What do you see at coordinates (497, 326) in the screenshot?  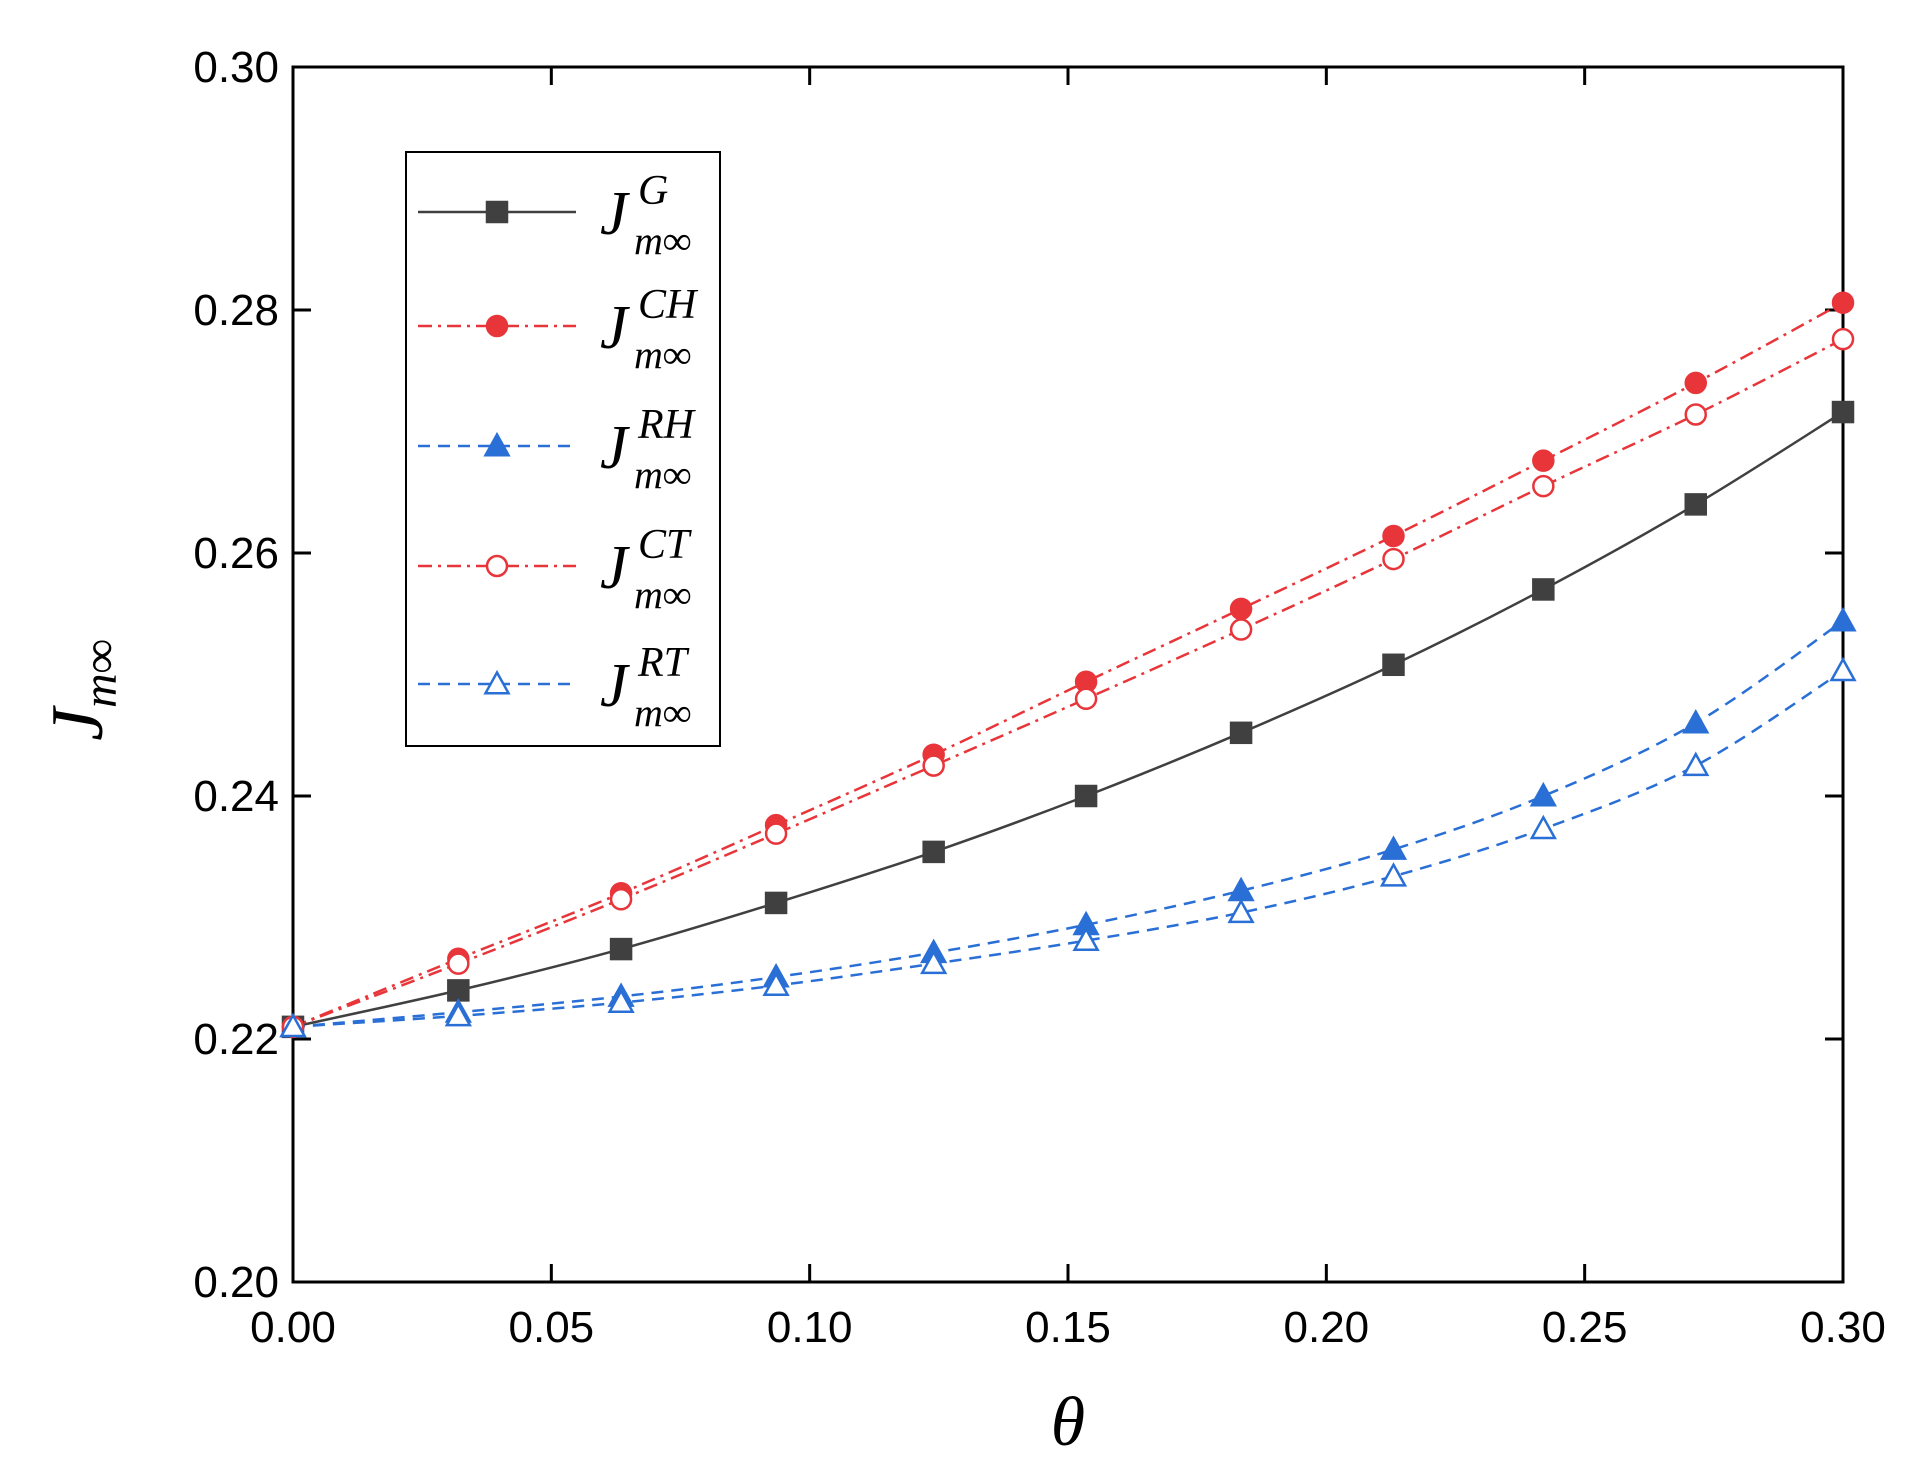 I see `legend-marker-CH` at bounding box center [497, 326].